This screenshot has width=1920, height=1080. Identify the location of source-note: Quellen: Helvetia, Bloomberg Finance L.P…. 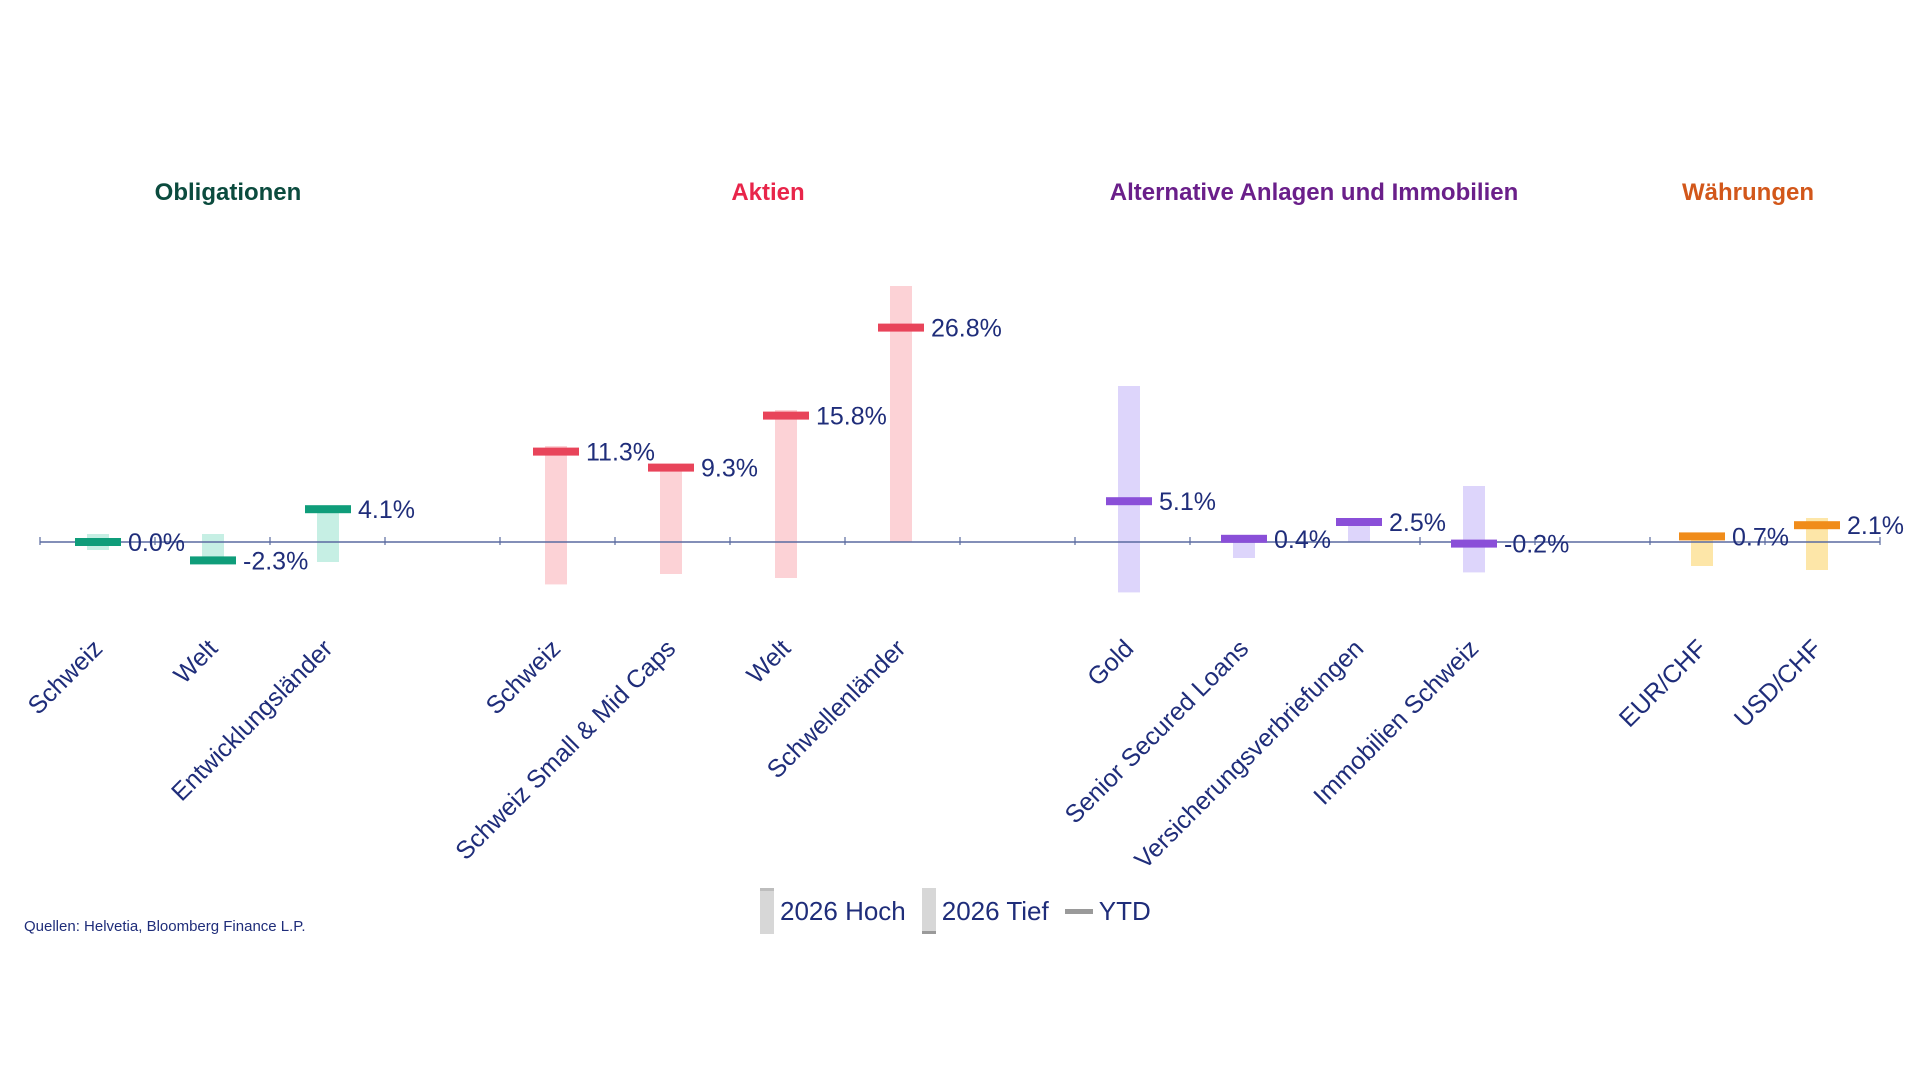
(165, 926).